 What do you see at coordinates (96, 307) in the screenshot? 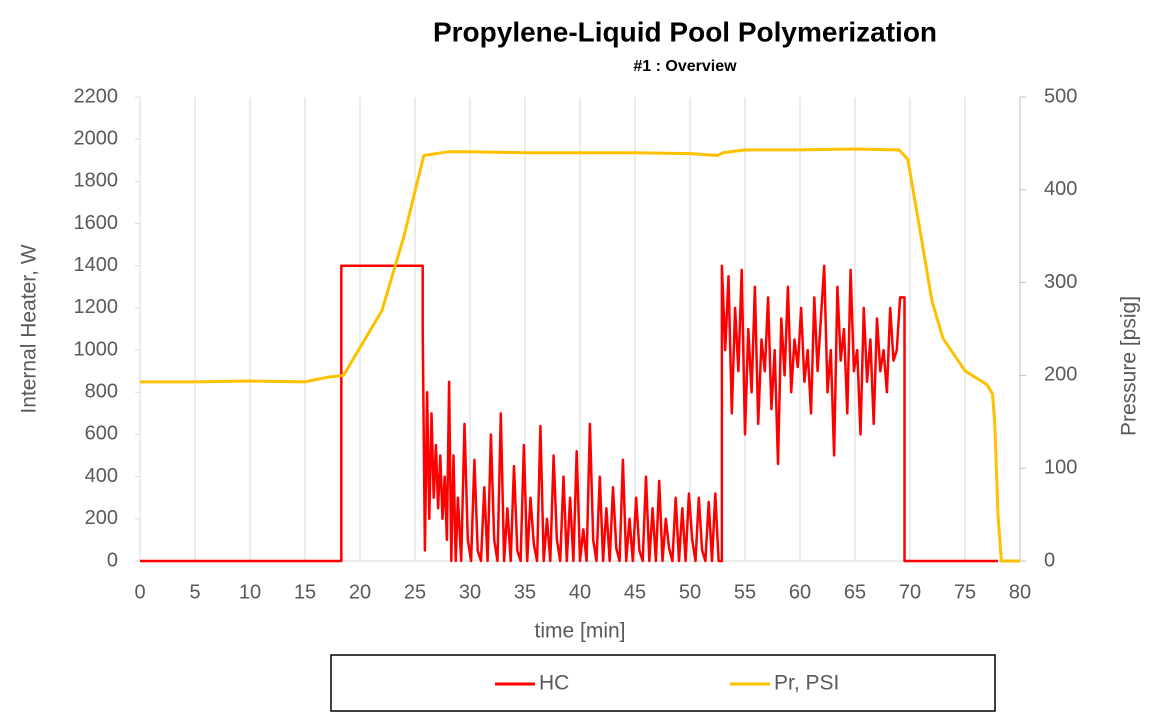
I see `y-tick-label: 1200` at bounding box center [96, 307].